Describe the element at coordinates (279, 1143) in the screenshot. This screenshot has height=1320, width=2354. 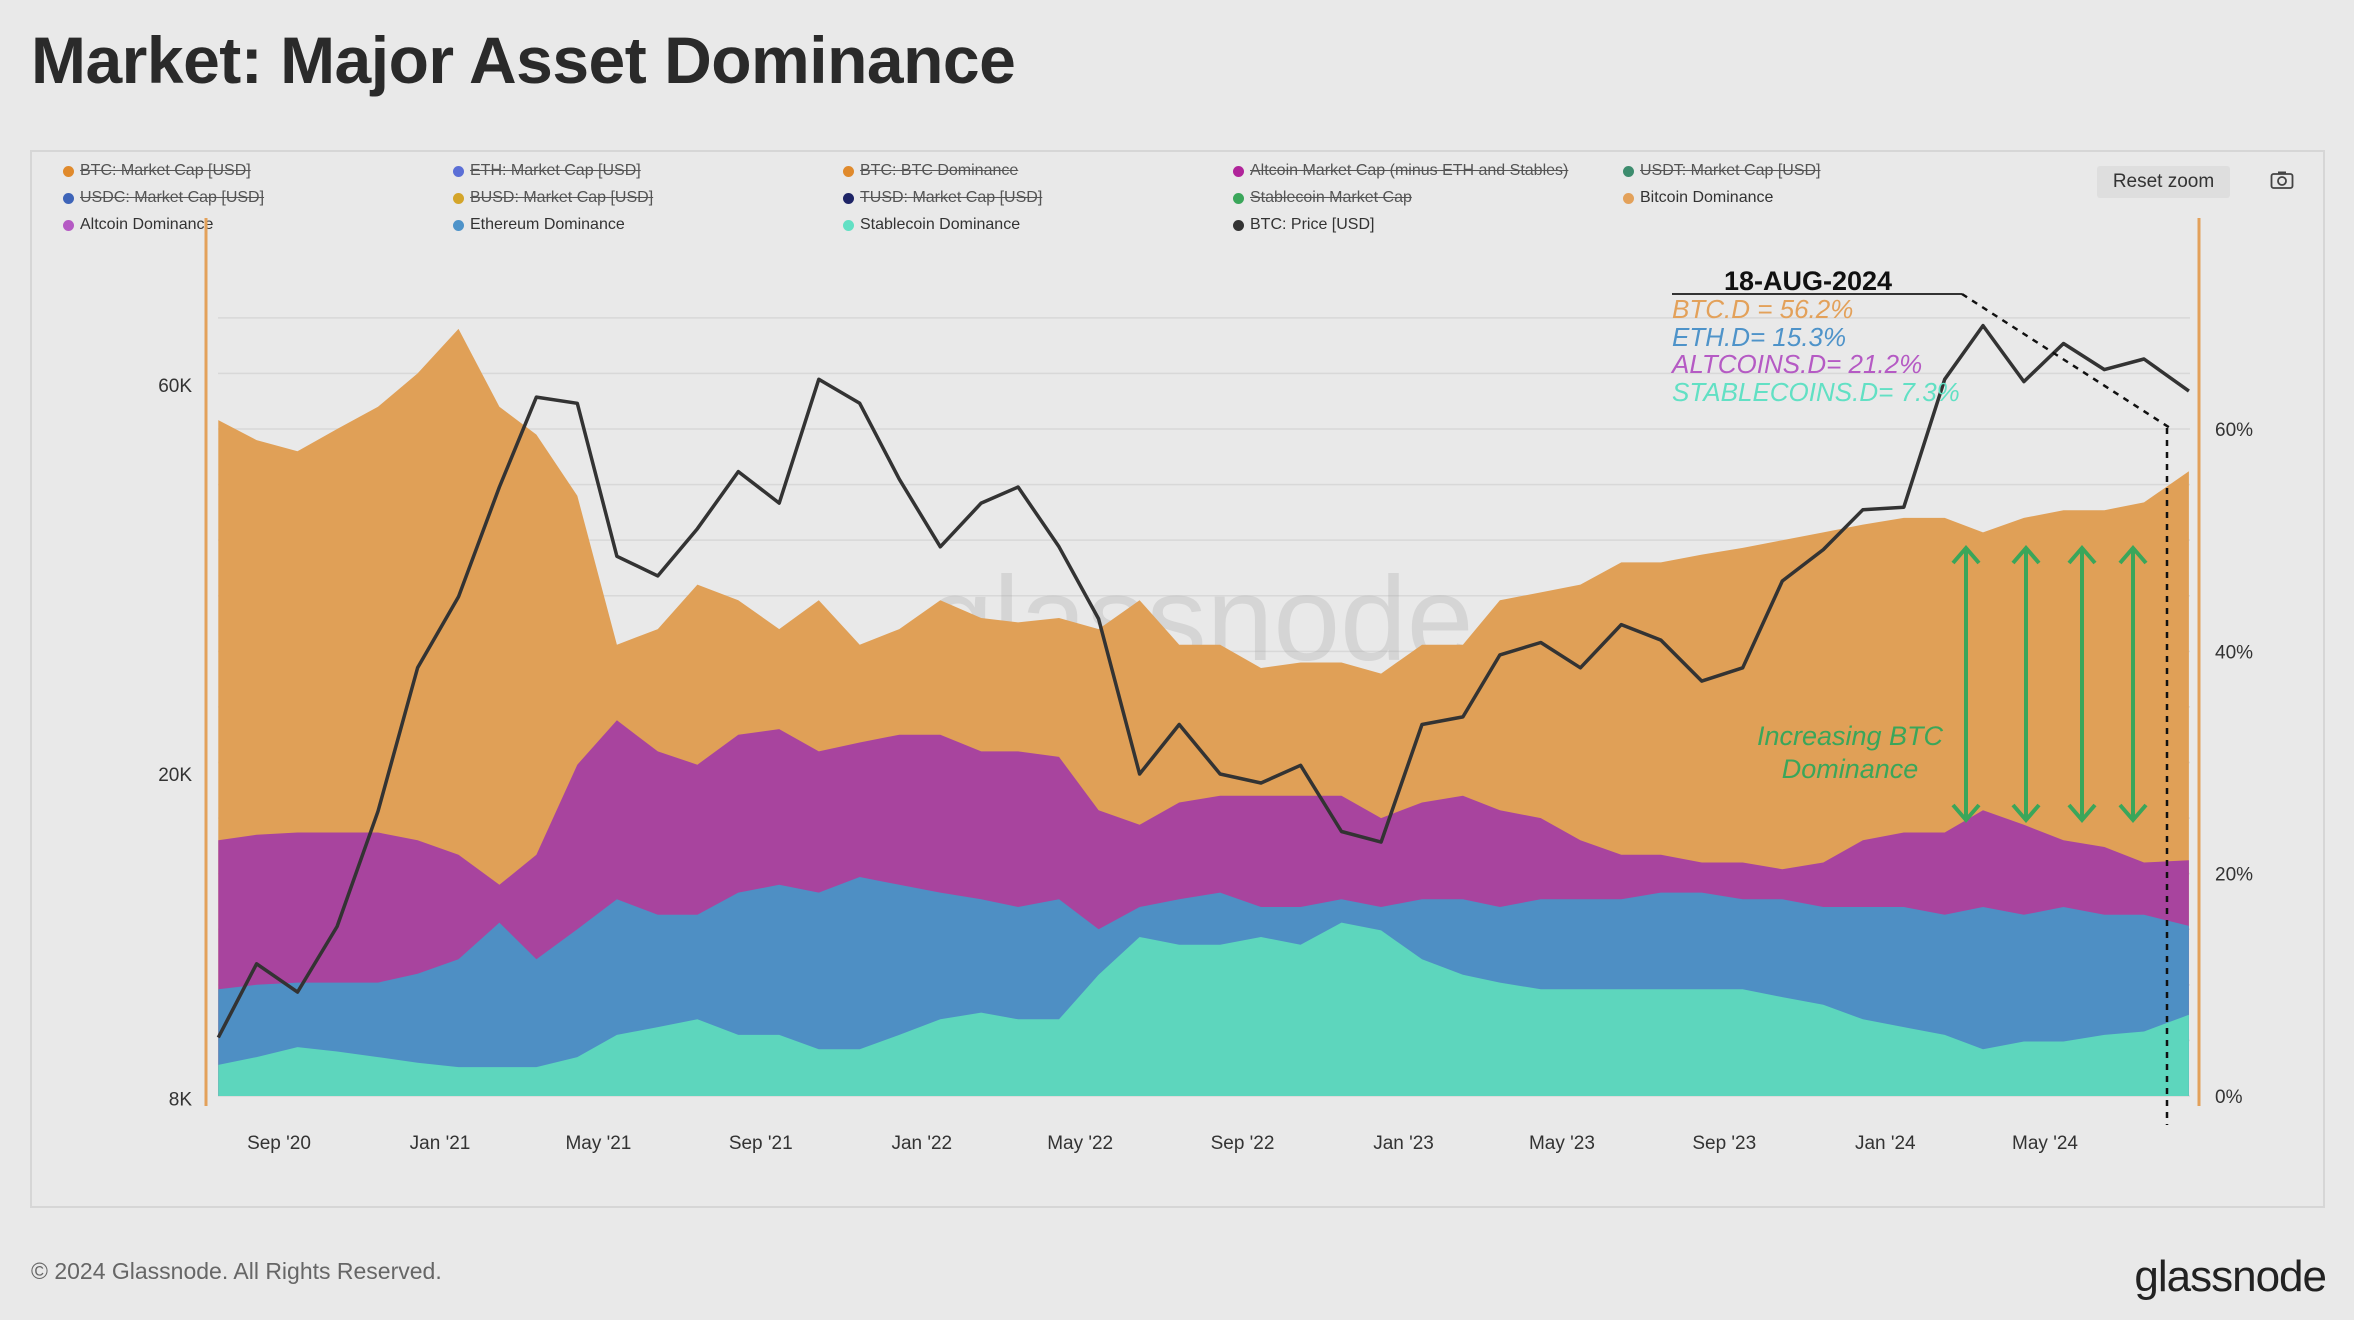
I see `x-tick-label: Sep '20` at that location.